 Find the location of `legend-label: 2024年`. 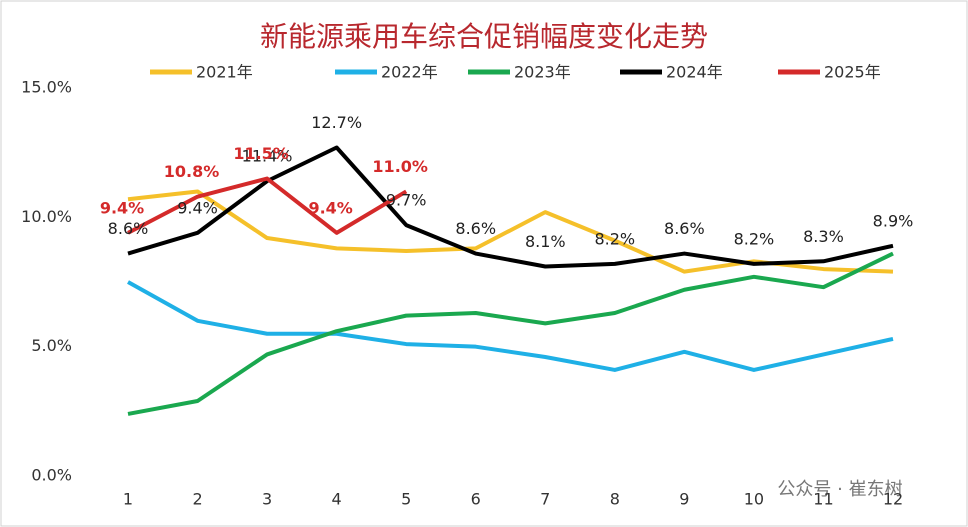

legend-label: 2024年 is located at coordinates (694, 72).